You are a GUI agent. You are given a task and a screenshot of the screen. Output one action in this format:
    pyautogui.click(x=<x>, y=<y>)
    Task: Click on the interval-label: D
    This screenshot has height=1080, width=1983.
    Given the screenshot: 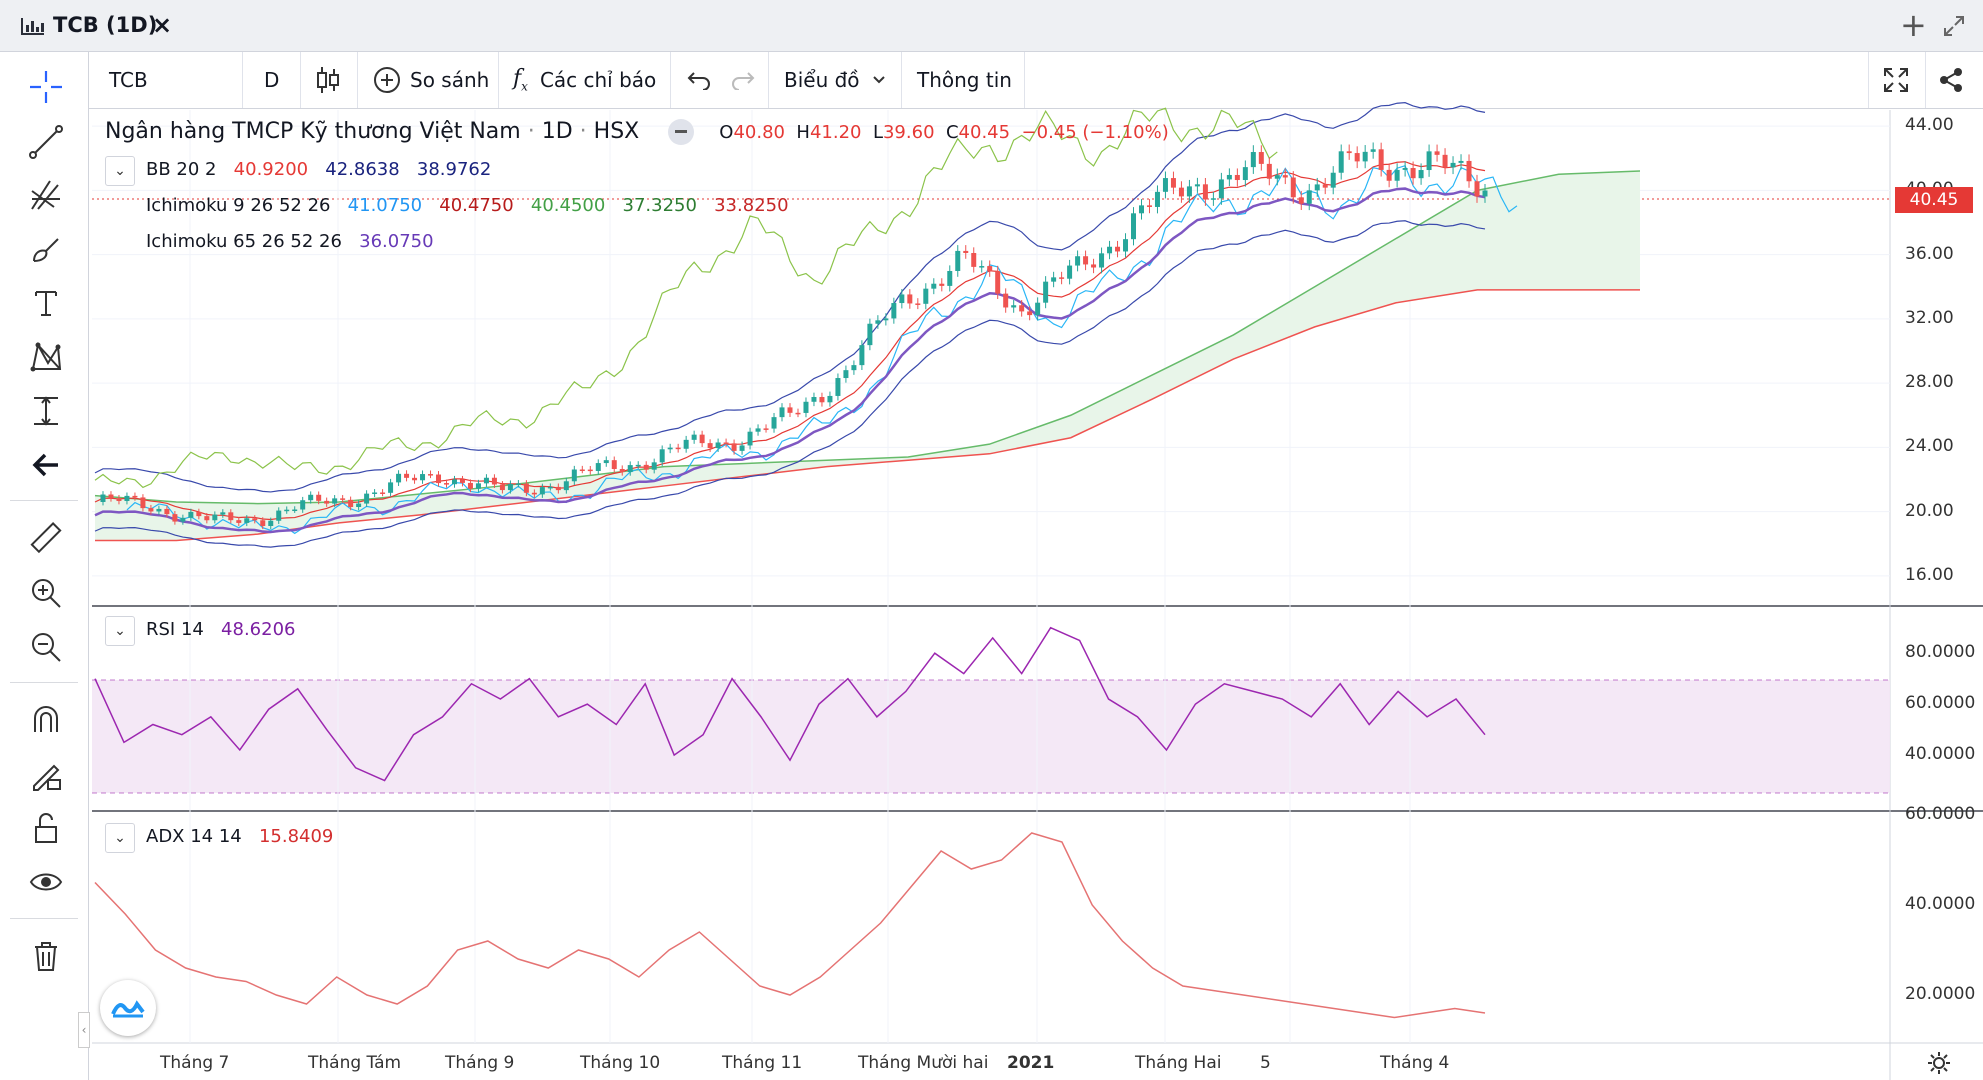 What is the action you would take?
    pyautogui.click(x=272, y=80)
    